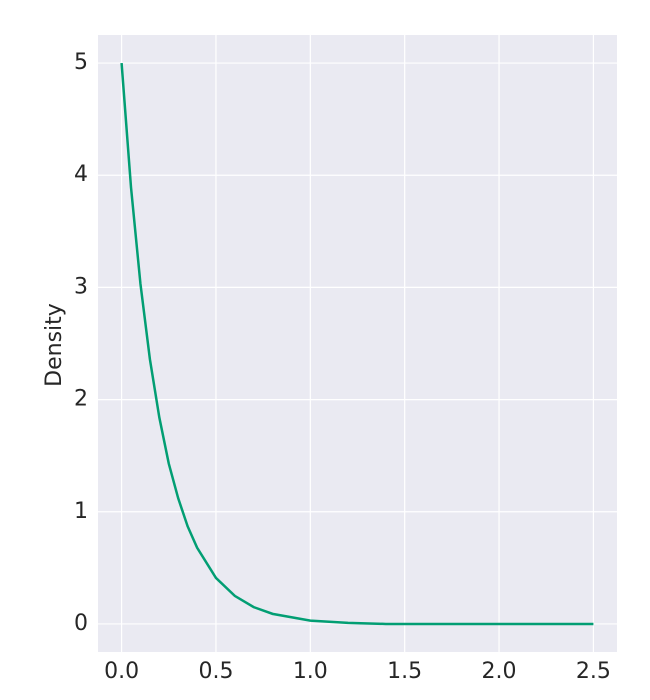  I want to click on y-tick-label: 2, so click(81, 399).